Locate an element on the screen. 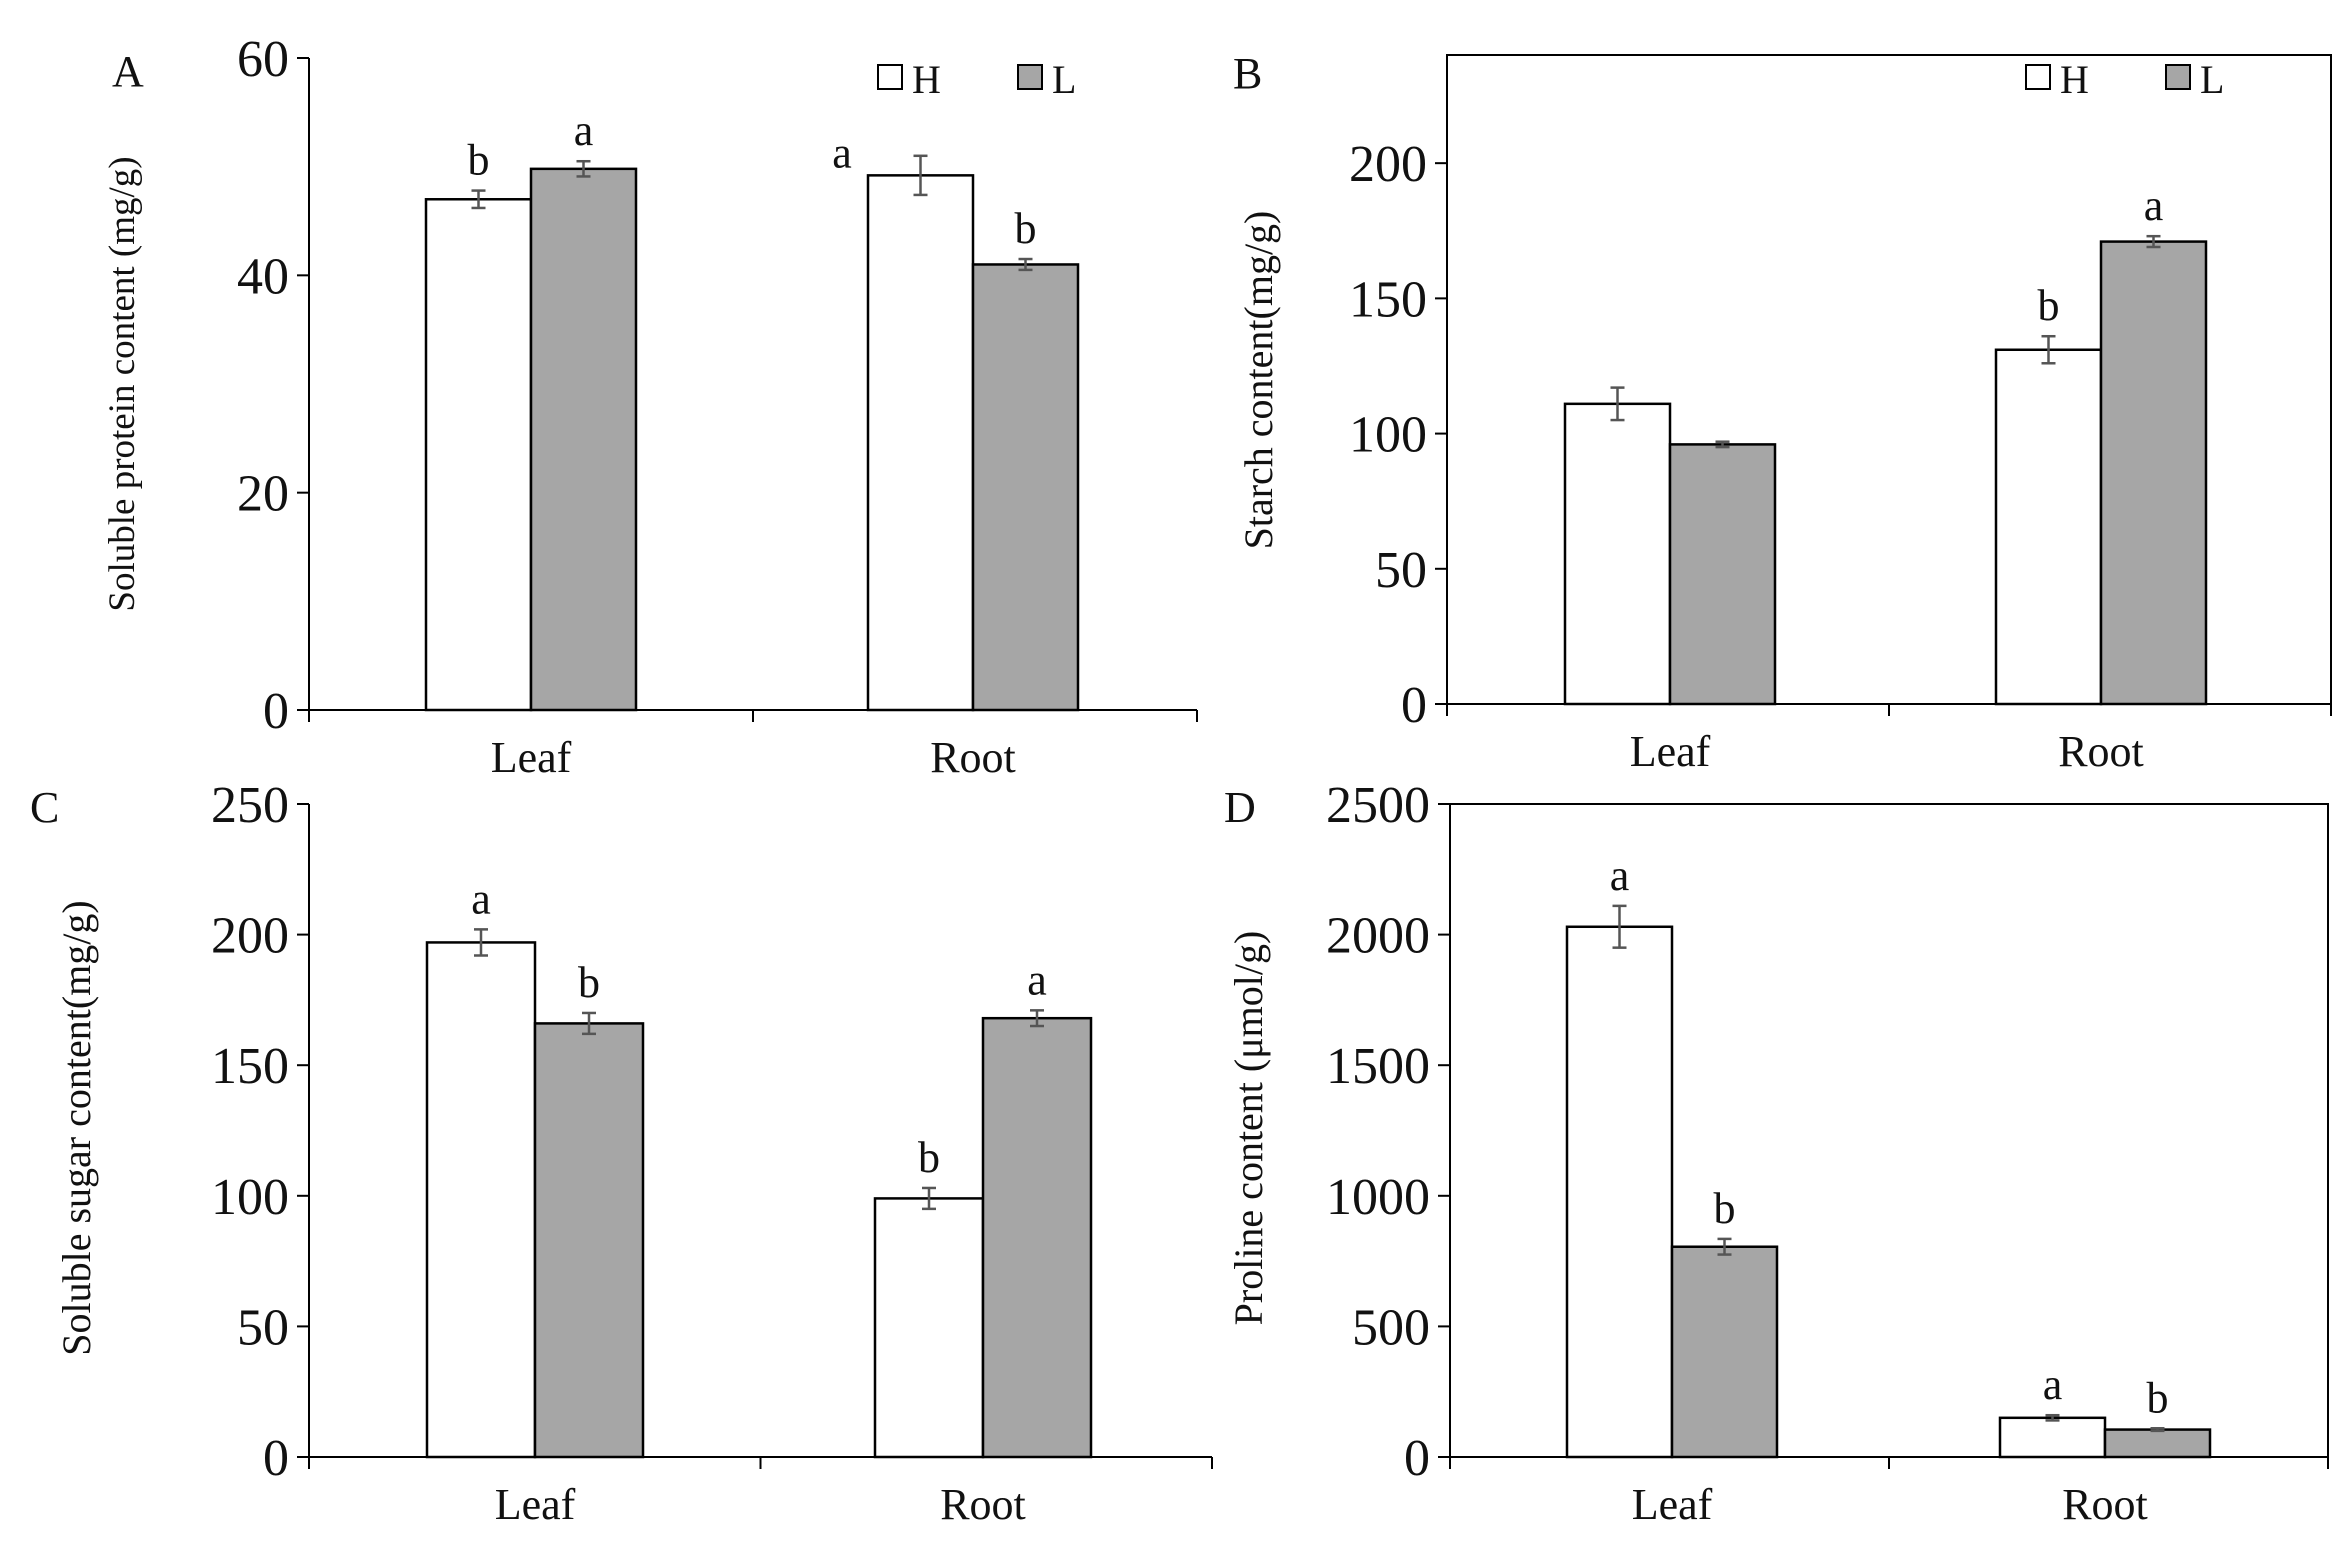  panel-letter: A is located at coordinates (128, 71).